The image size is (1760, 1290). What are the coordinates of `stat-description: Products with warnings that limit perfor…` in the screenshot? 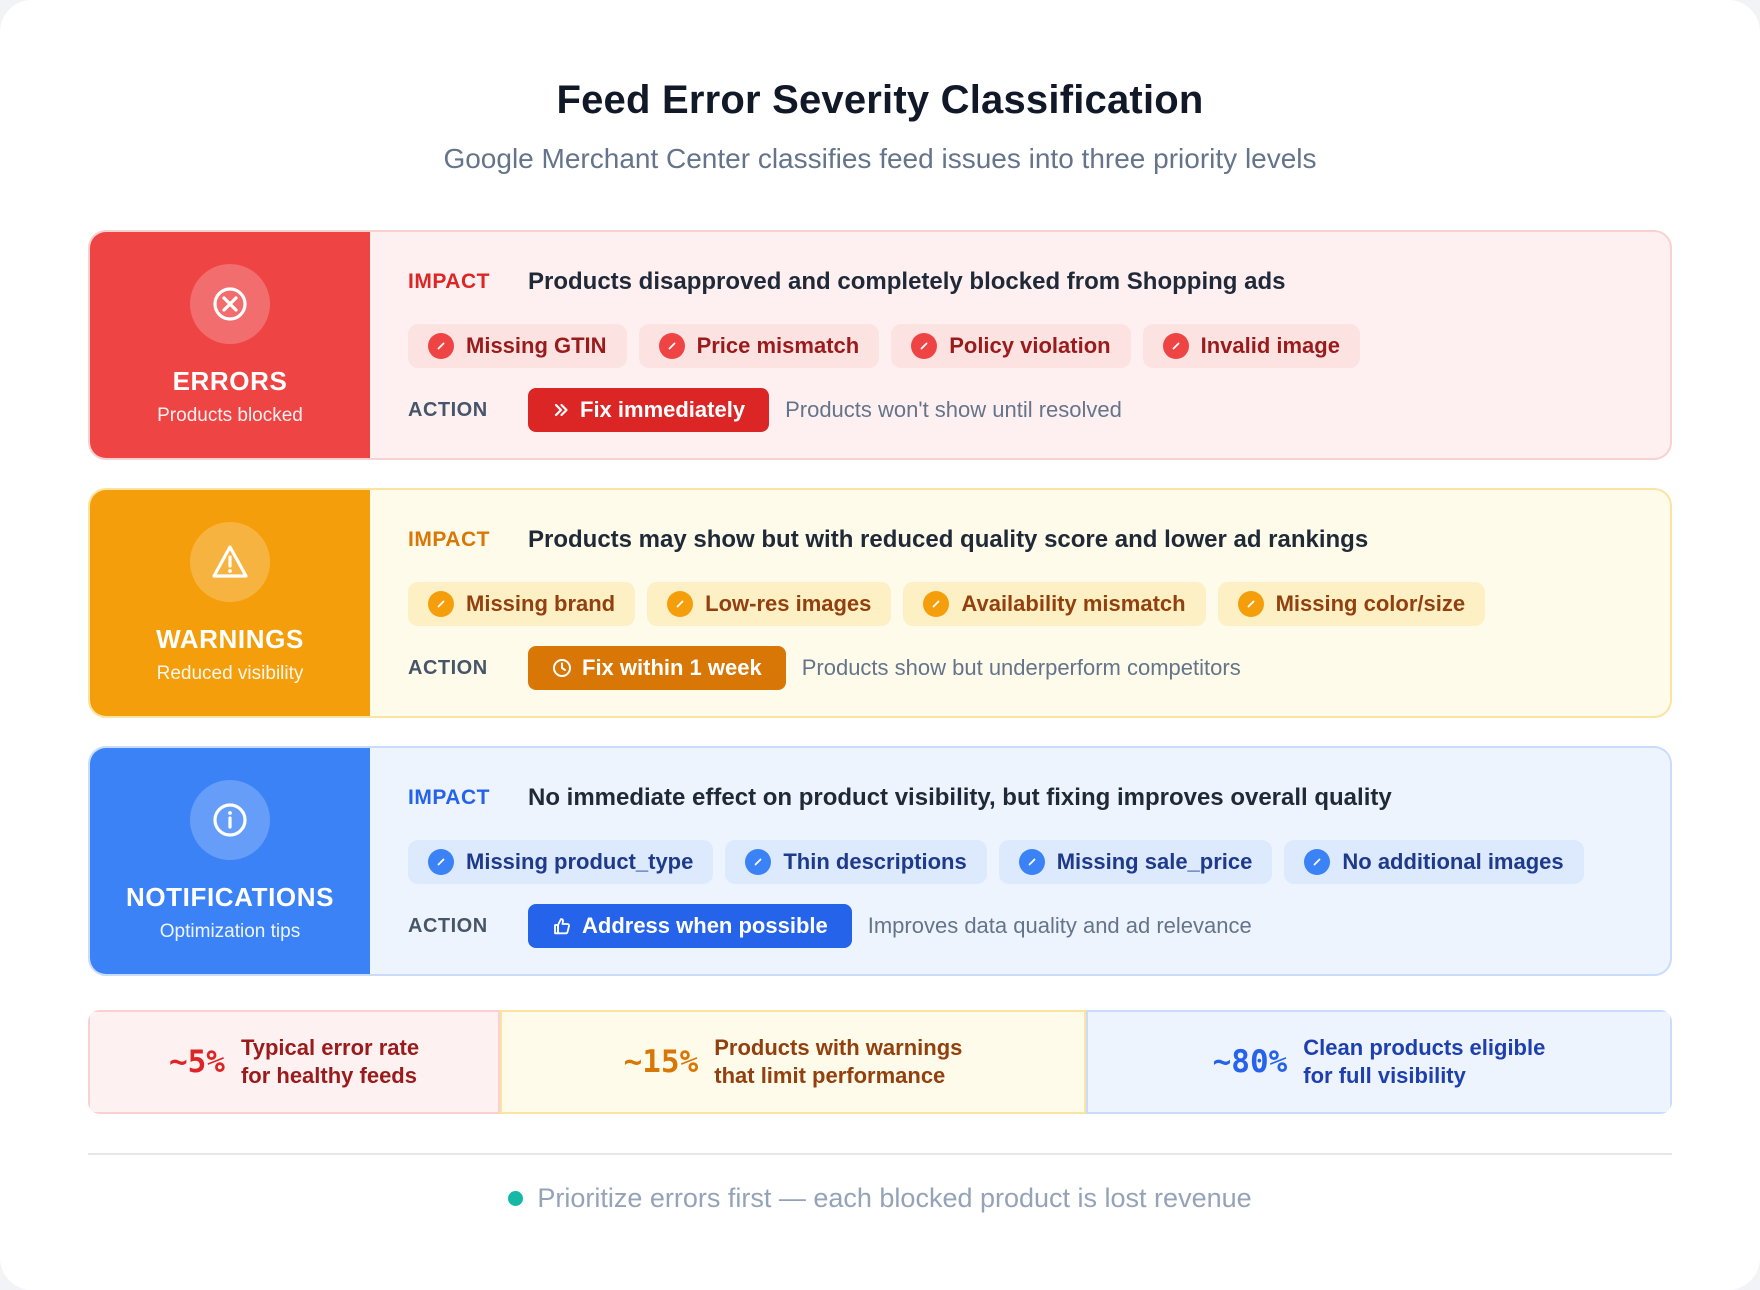 It's located at (838, 1062).